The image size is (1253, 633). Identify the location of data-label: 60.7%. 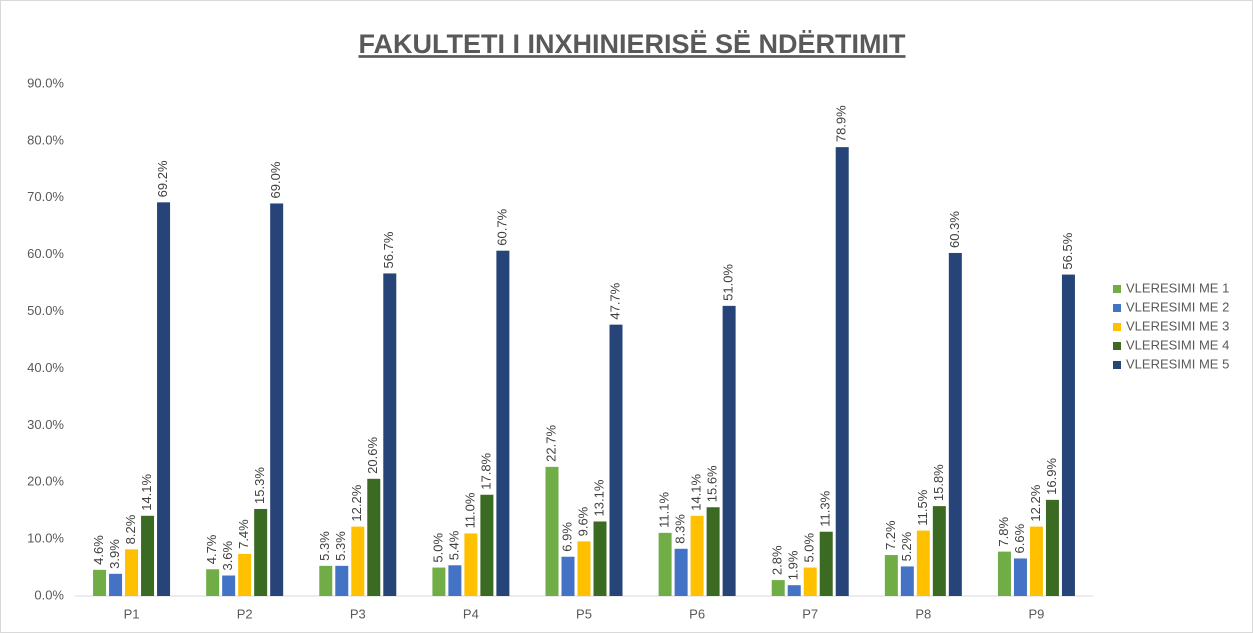
(501, 226).